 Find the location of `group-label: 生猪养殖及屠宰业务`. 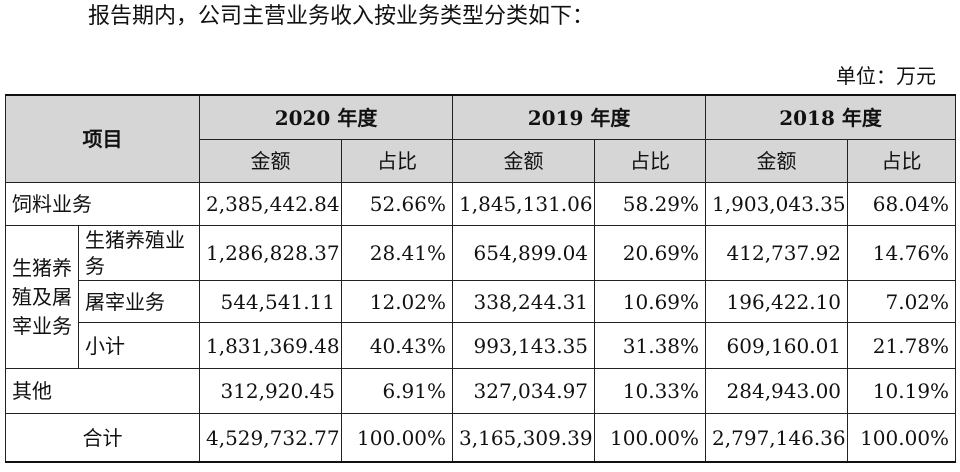

group-label: 生猪养殖及屠宰业务 is located at coordinates (42, 297).